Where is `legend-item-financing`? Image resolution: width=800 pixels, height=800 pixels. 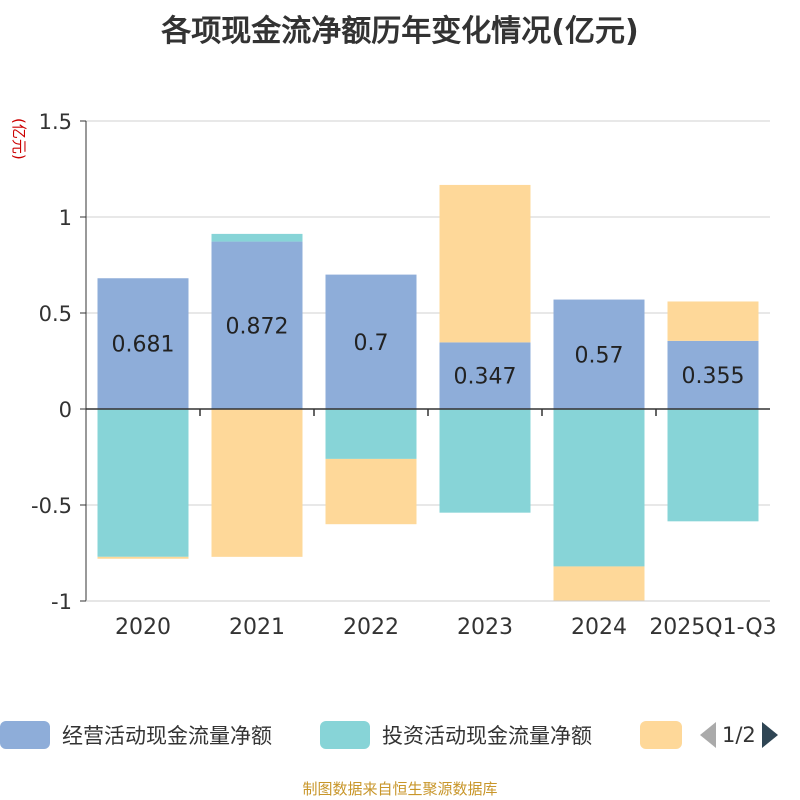 legend-item-financing is located at coordinates (661, 735).